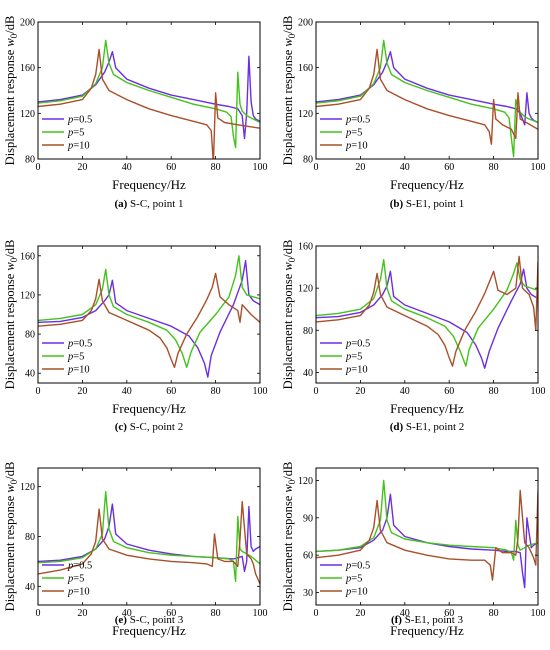  What do you see at coordinates (308, 518) in the screenshot?
I see `y-tick-label: 90` at bounding box center [308, 518].